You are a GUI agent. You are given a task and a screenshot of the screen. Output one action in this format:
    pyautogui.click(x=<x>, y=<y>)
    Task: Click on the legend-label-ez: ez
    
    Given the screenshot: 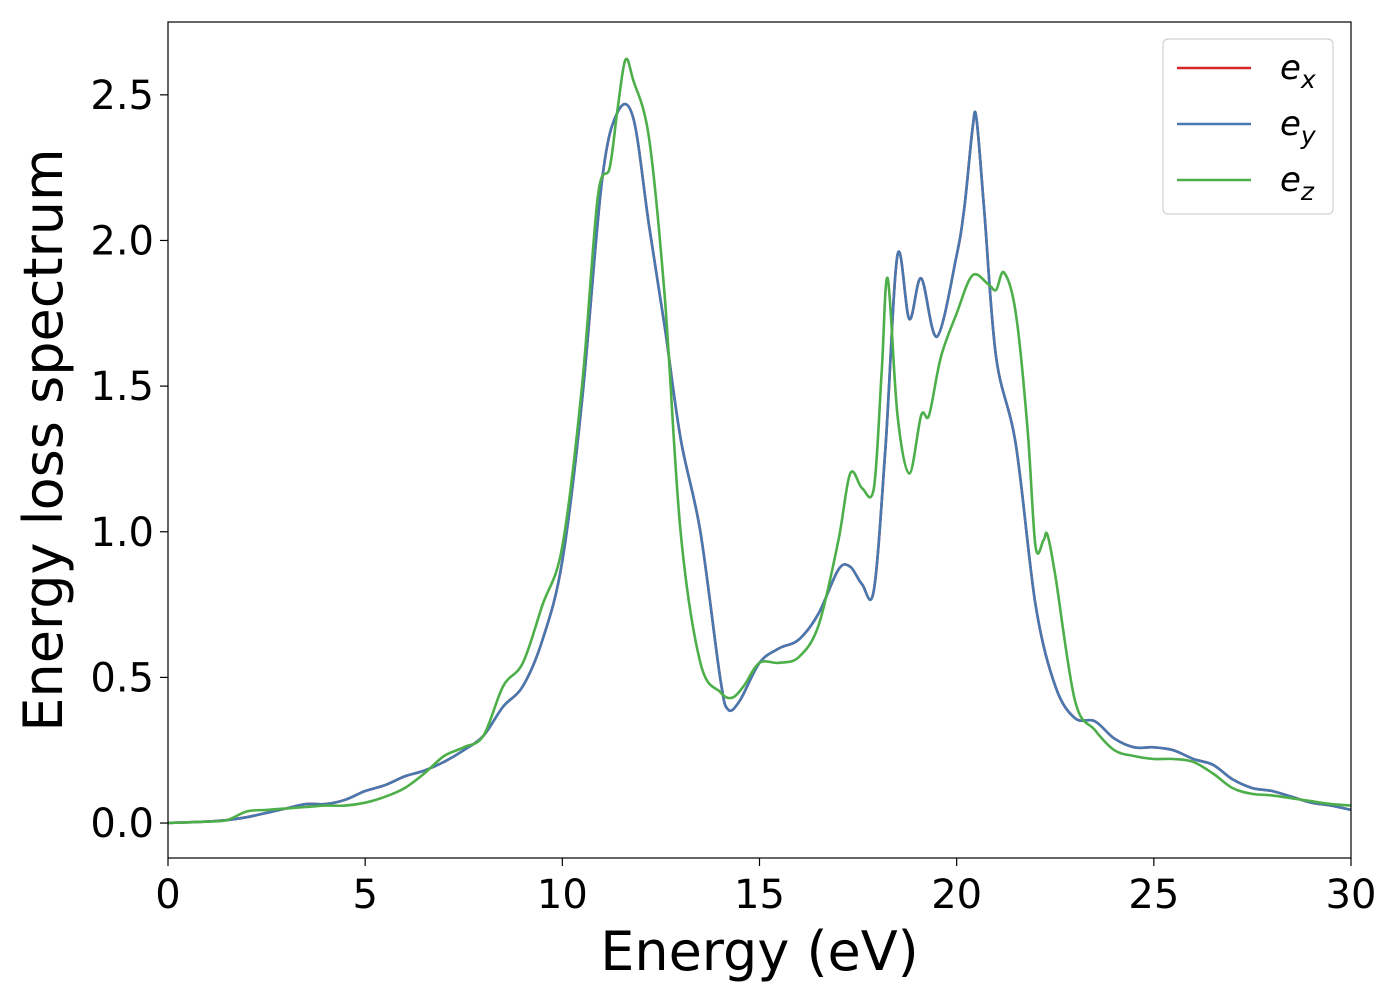 What is the action you would take?
    pyautogui.click(x=1297, y=183)
    